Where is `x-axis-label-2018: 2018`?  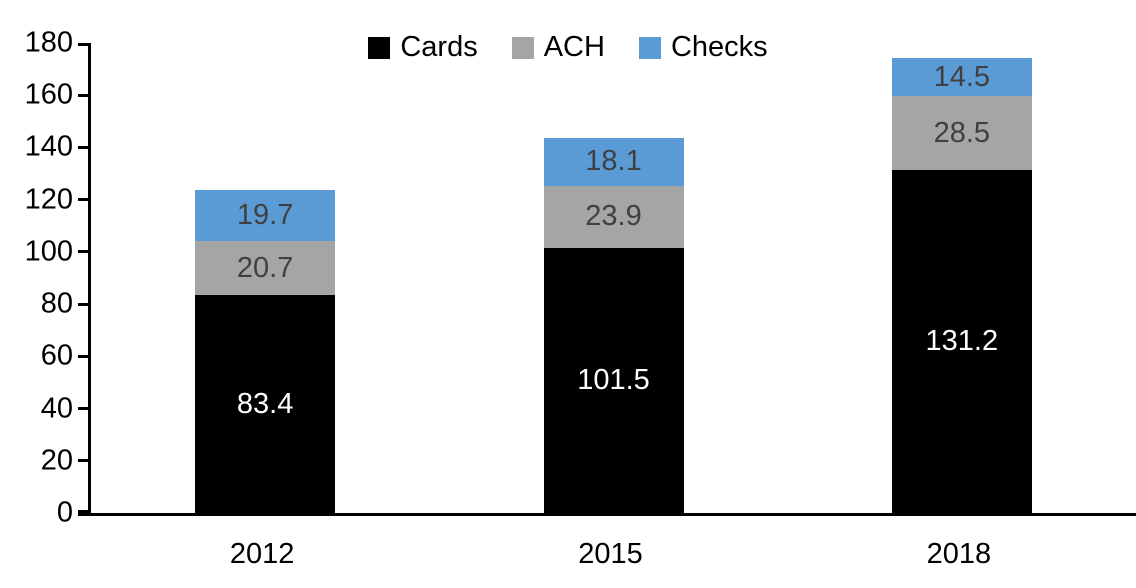
x-axis-label-2018: 2018 is located at coordinates (959, 554).